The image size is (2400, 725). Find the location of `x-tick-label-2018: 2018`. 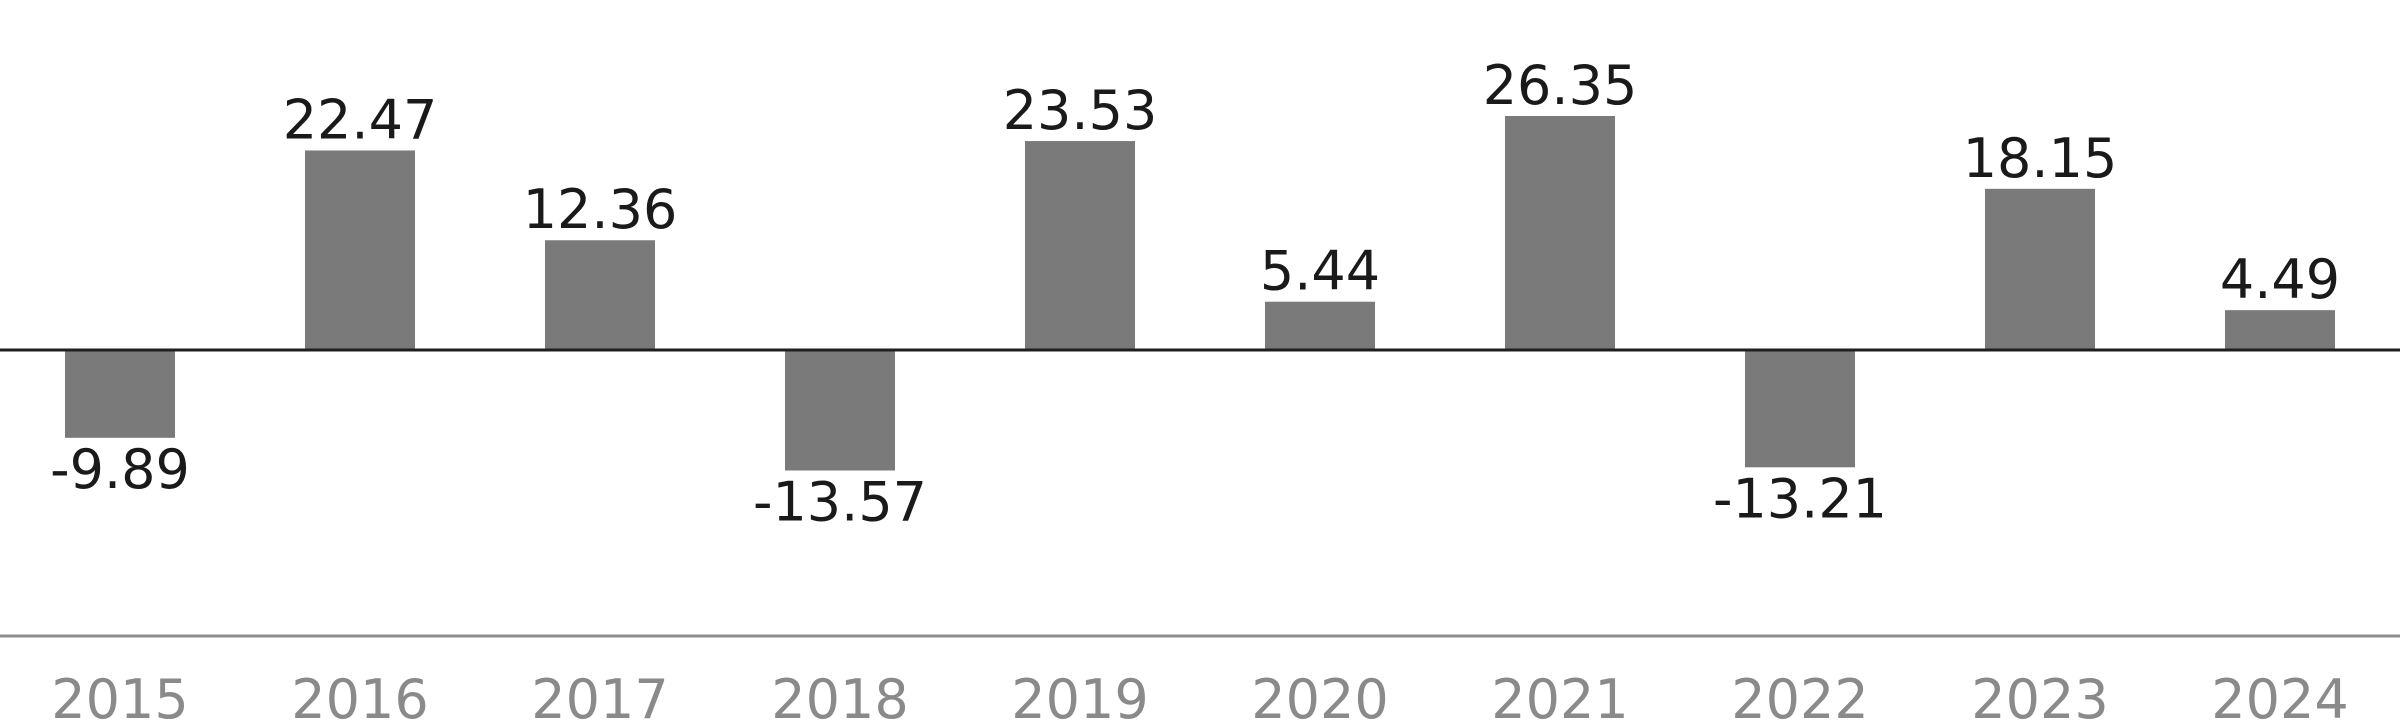

x-tick-label-2018: 2018 is located at coordinates (839, 696).